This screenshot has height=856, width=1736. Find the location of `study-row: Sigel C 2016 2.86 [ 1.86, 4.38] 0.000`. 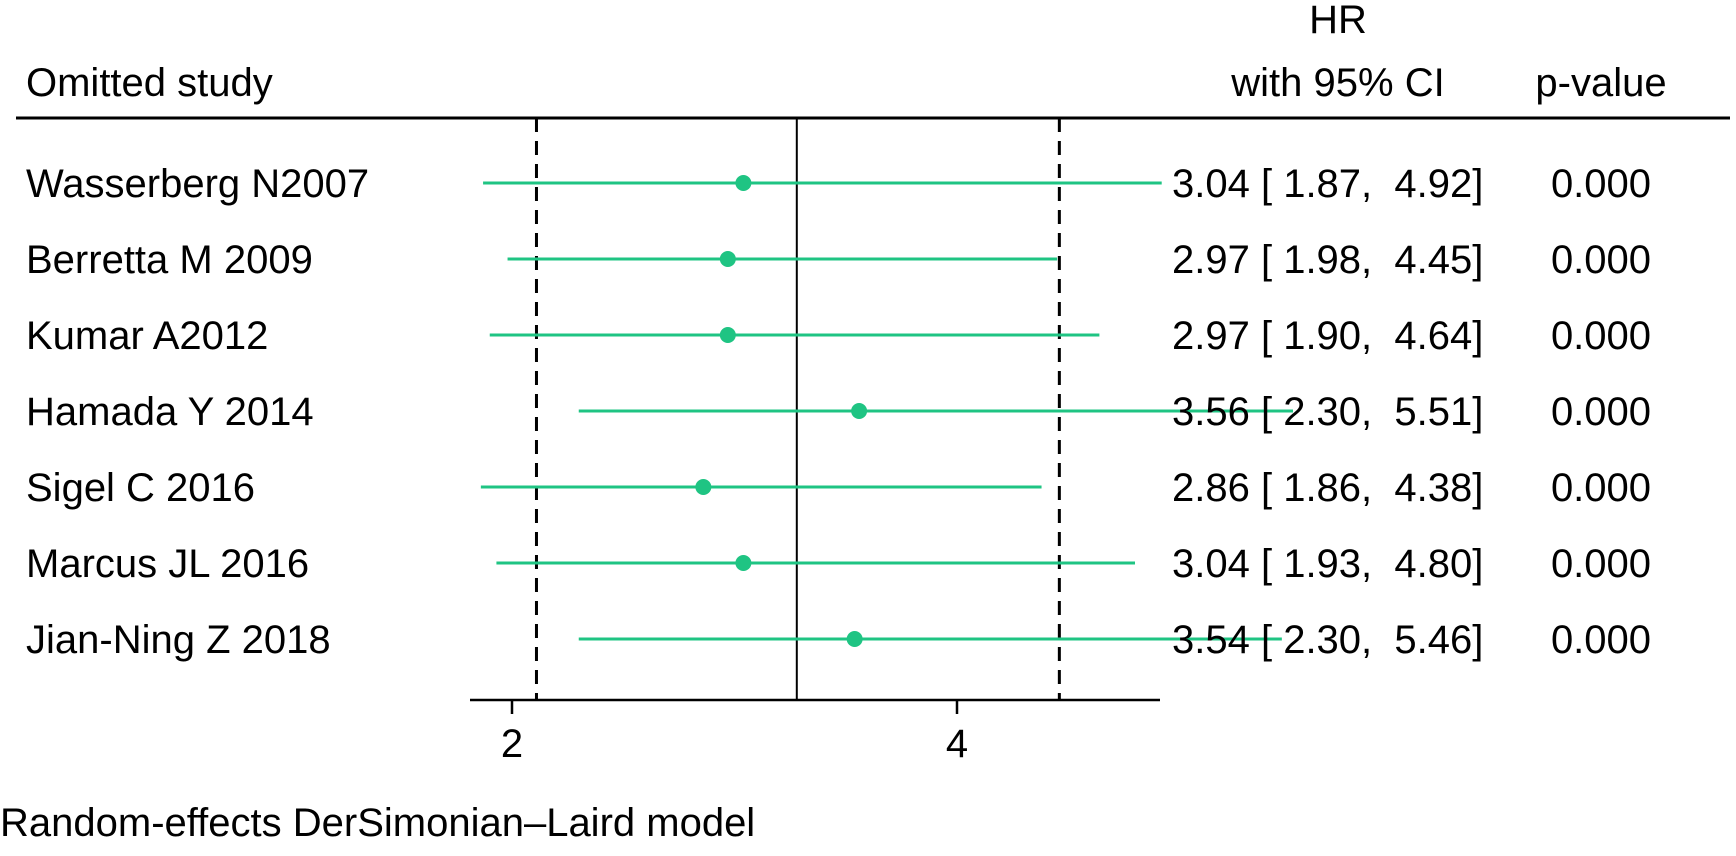

study-row: Sigel C 2016 2.86 [ 1.86, 4.38] 0.000 is located at coordinates (838, 488).